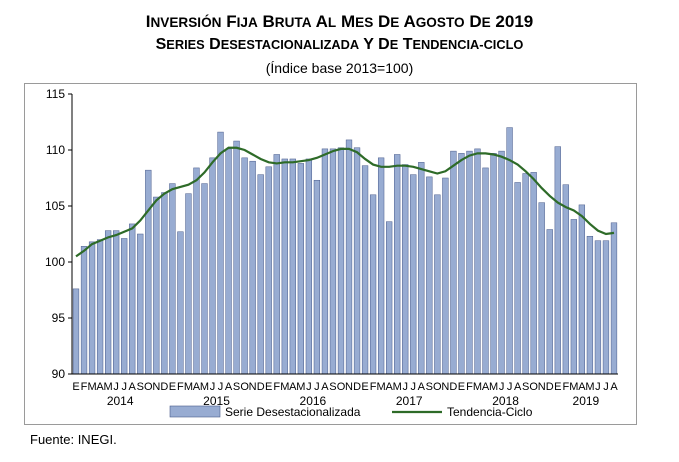  Describe the element at coordinates (120, 401) in the screenshot. I see `year-label: 2014` at that location.